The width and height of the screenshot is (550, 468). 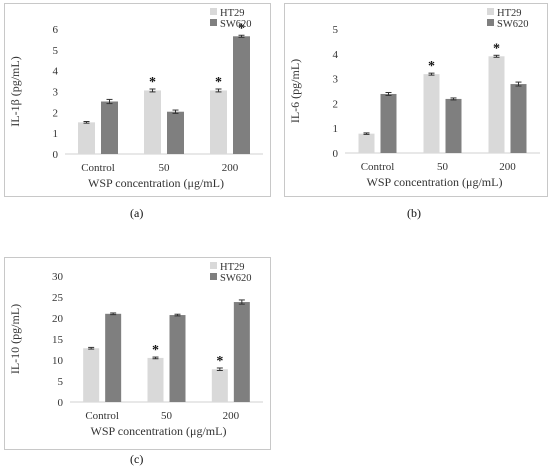 What do you see at coordinates (15, 91) in the screenshot?
I see `y-axis-label: IL-1β (pg/mL)` at bounding box center [15, 91].